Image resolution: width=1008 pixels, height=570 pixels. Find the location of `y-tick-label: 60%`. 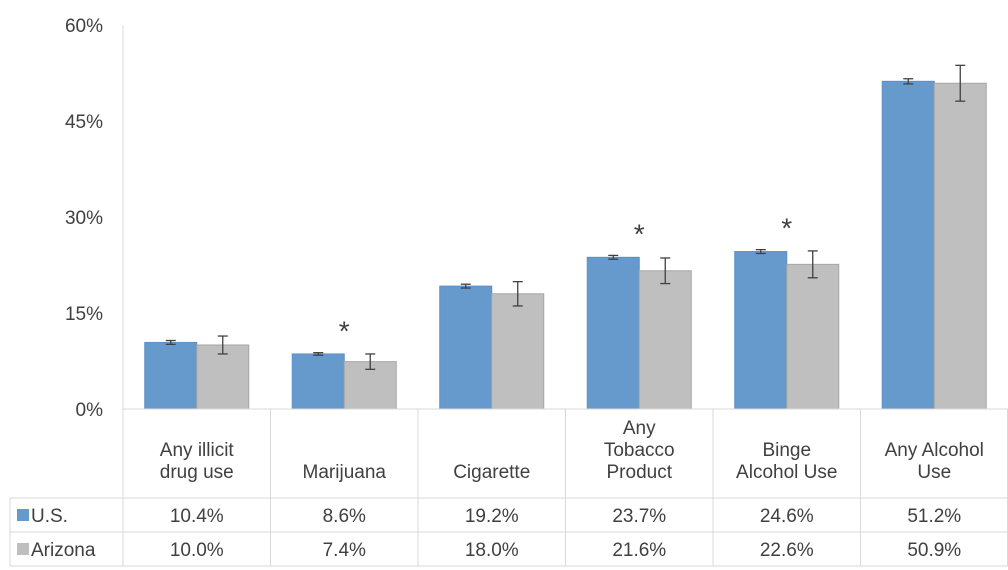

y-tick-label: 60% is located at coordinates (84, 26).